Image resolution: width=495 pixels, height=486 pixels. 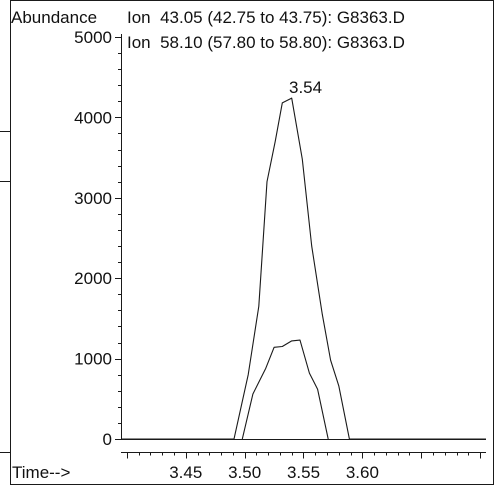 What do you see at coordinates (362, 472) in the screenshot?
I see `x-tick-label: 3.60` at bounding box center [362, 472].